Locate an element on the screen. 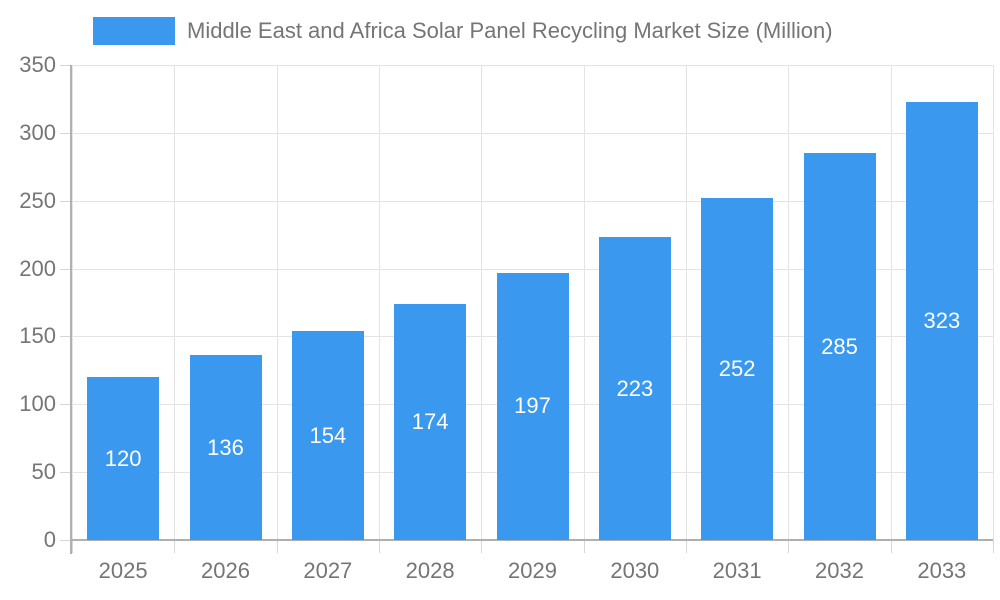 This screenshot has width=1000, height=600. bar: 120 is located at coordinates (123, 458).